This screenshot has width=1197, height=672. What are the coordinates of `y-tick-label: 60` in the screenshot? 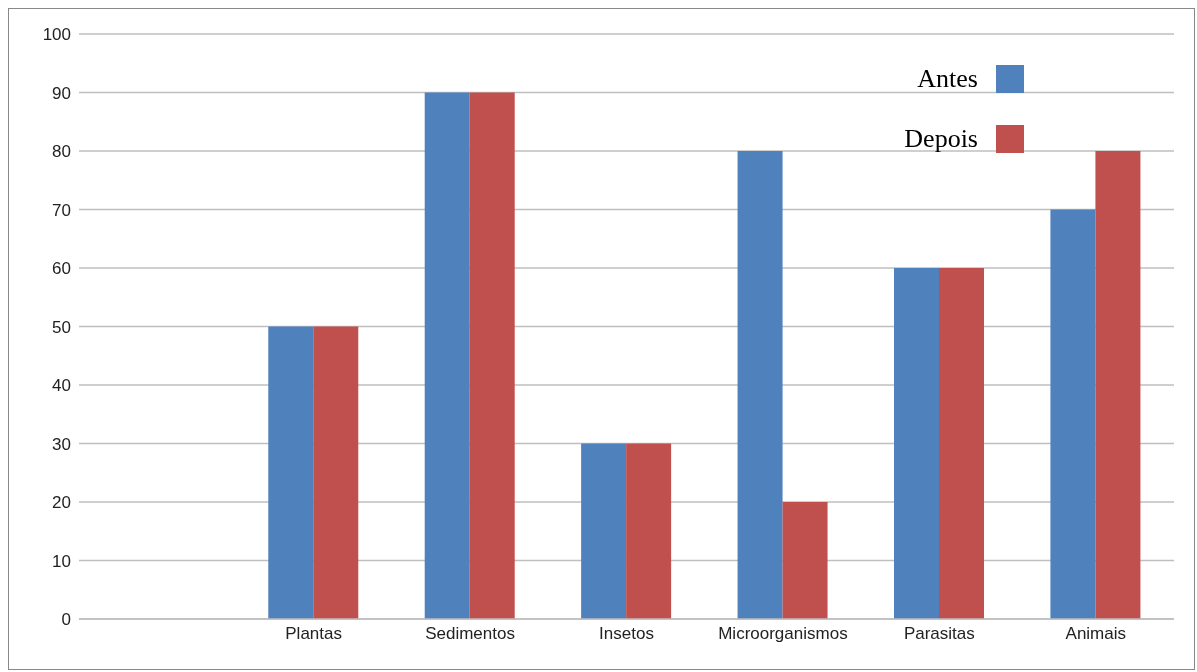 It's located at (61, 269).